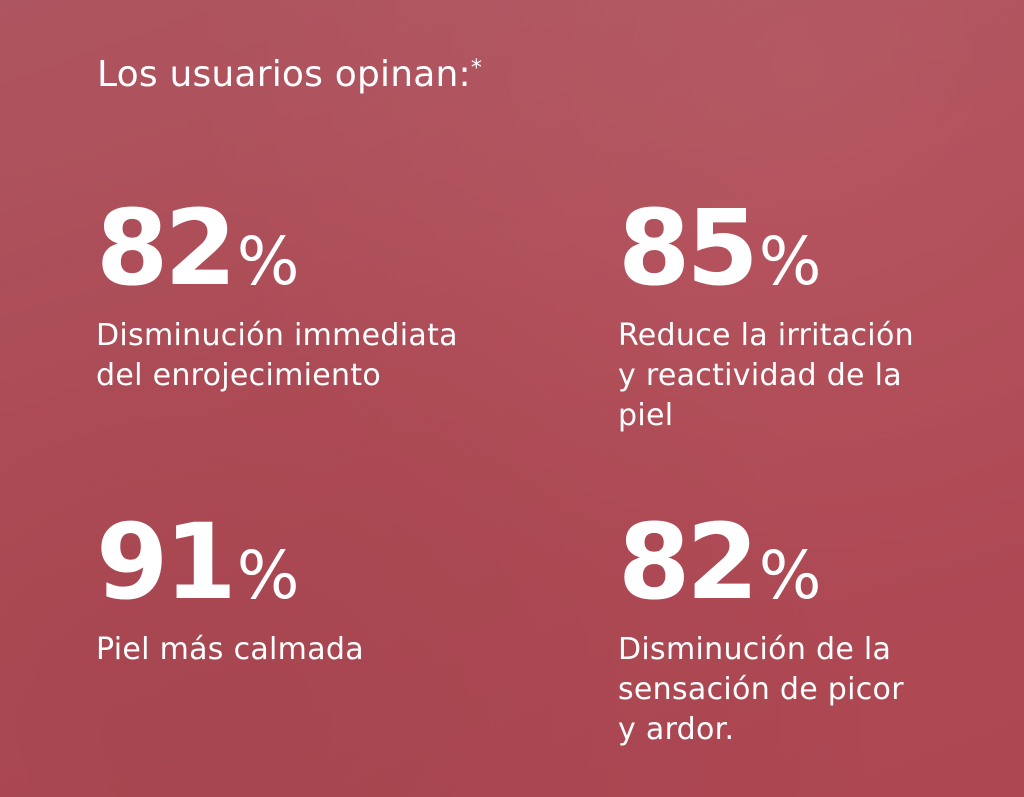 The height and width of the screenshot is (797, 1024). I want to click on caption-line: Reduce la irritación, so click(766, 335).